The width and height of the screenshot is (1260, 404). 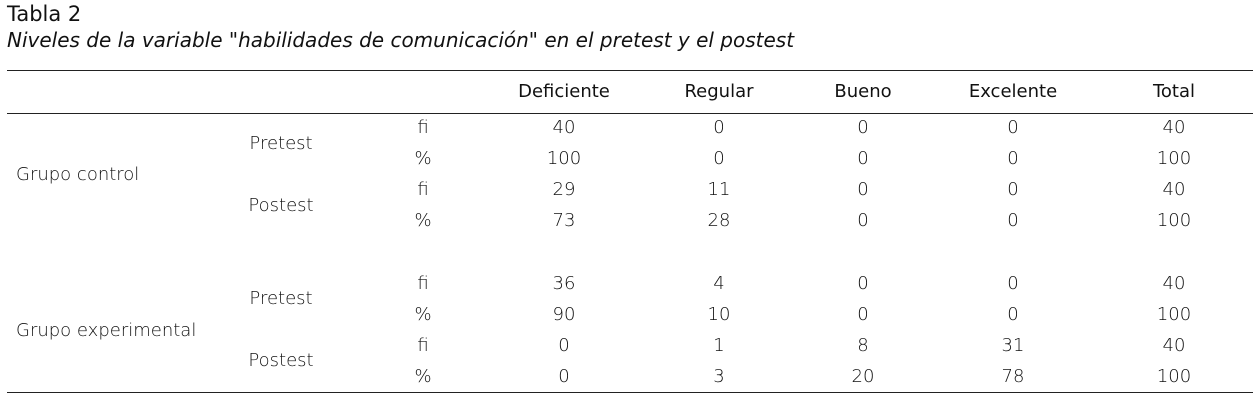 What do you see at coordinates (863, 91) in the screenshot?
I see `header-bueno: Bueno` at bounding box center [863, 91].